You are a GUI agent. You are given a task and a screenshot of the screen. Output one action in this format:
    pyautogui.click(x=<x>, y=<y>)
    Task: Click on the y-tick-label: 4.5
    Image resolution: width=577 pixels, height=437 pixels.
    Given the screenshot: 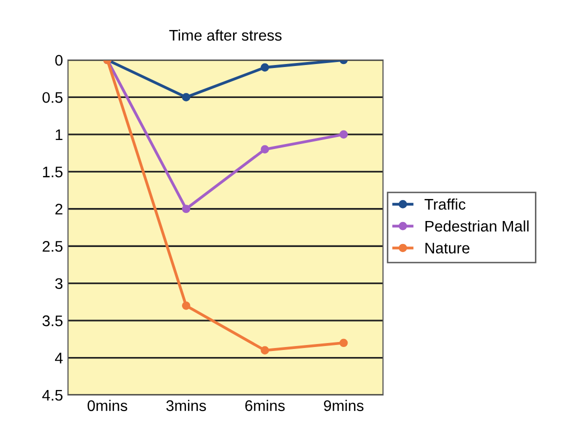 What is the action you would take?
    pyautogui.click(x=52, y=395)
    